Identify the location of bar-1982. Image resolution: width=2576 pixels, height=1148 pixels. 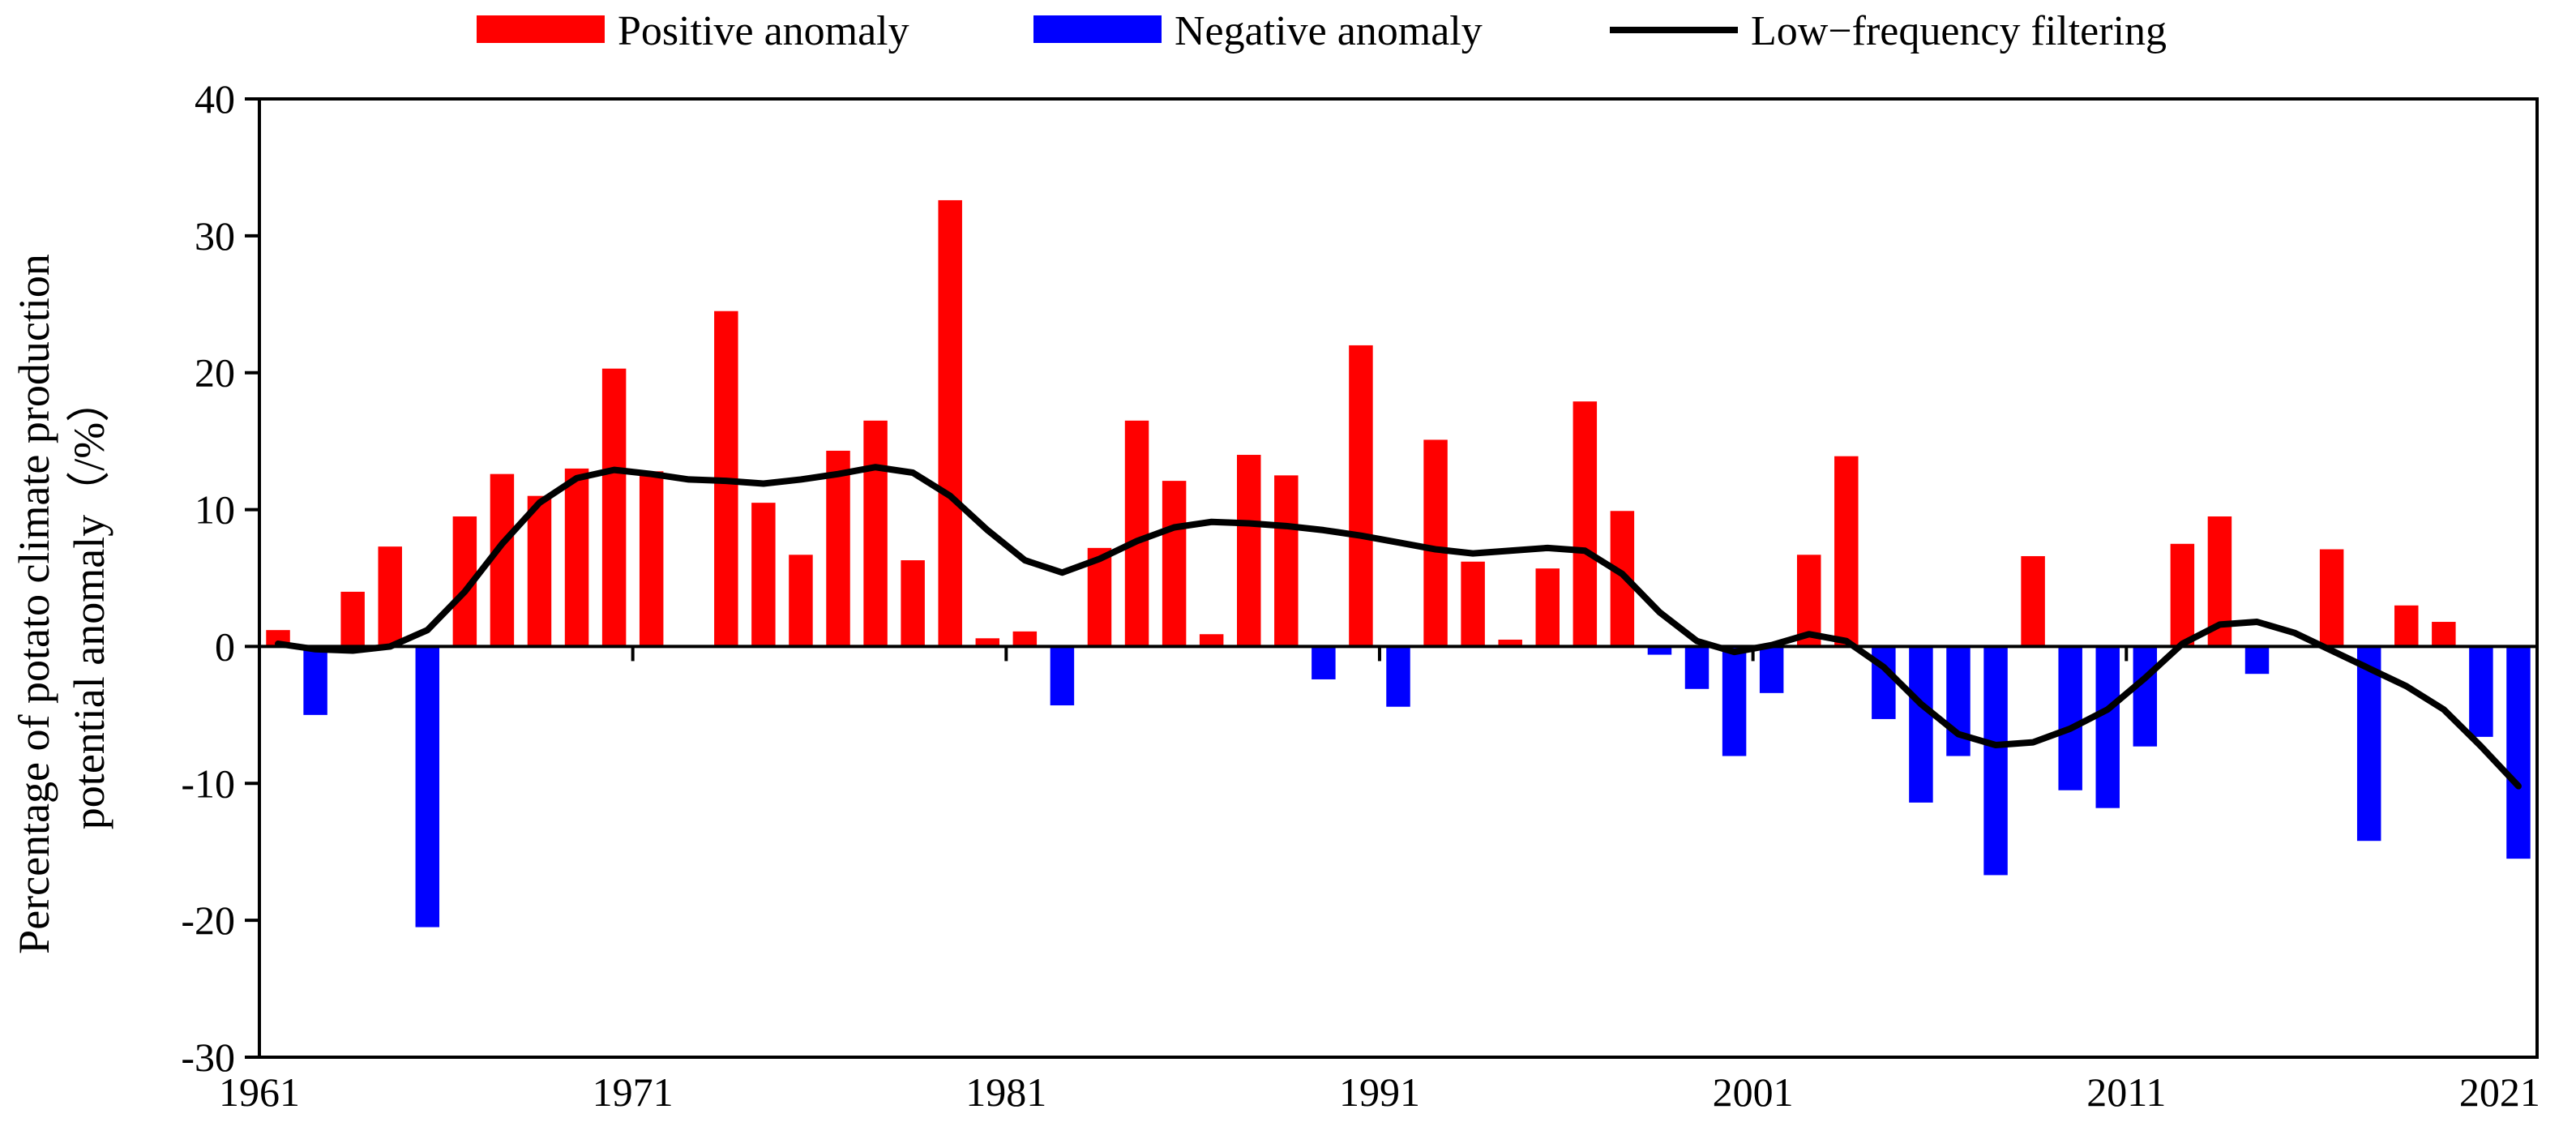
(1062, 676).